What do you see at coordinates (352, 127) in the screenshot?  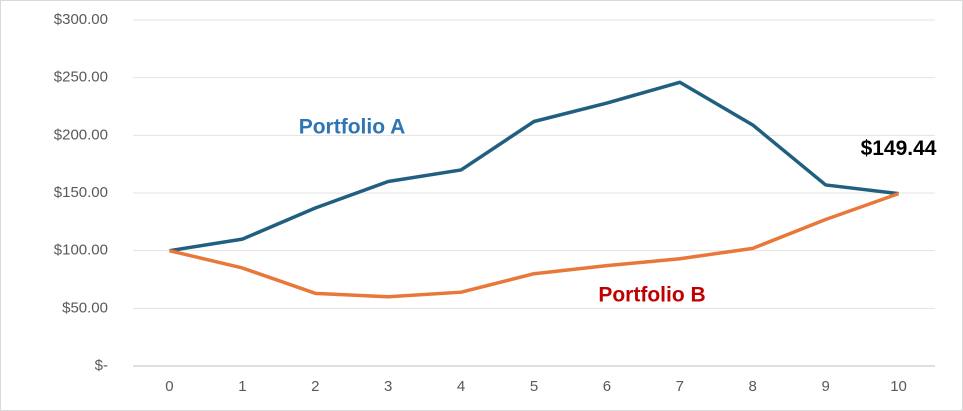 I see `series-label: Portfolio A` at bounding box center [352, 127].